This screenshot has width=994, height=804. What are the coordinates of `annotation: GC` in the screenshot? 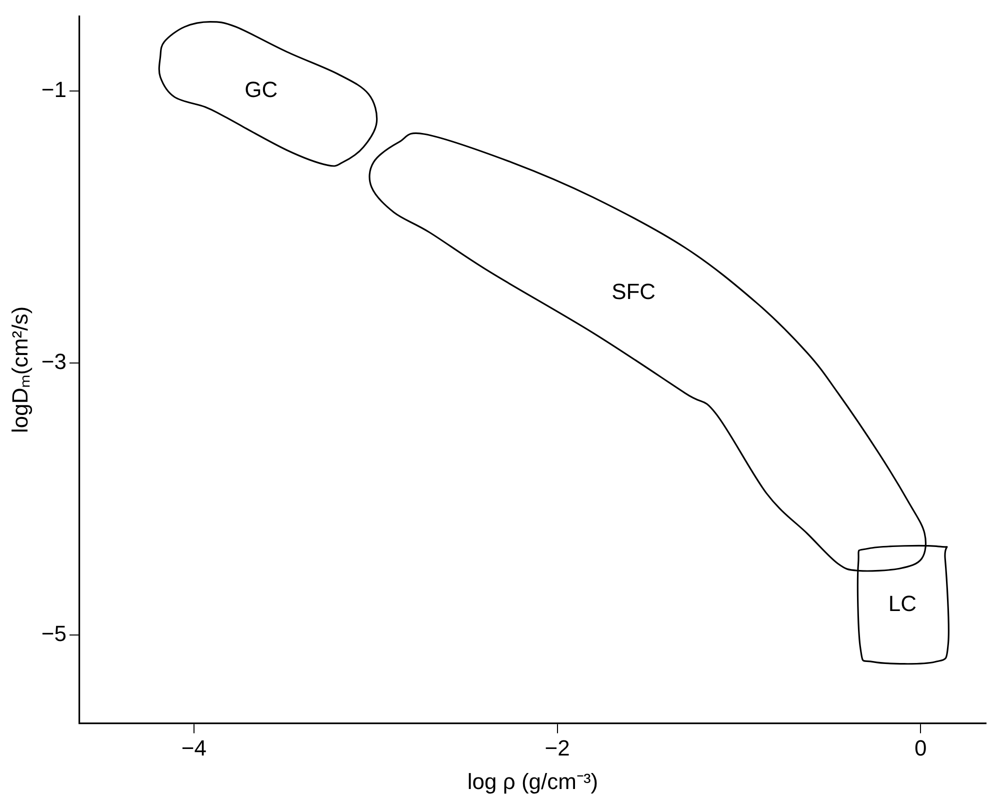 It's located at (261, 89).